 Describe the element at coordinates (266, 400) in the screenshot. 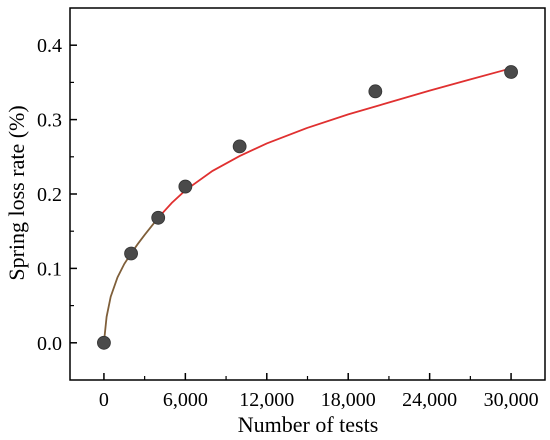

I see `x-tick-label: 12,000` at that location.